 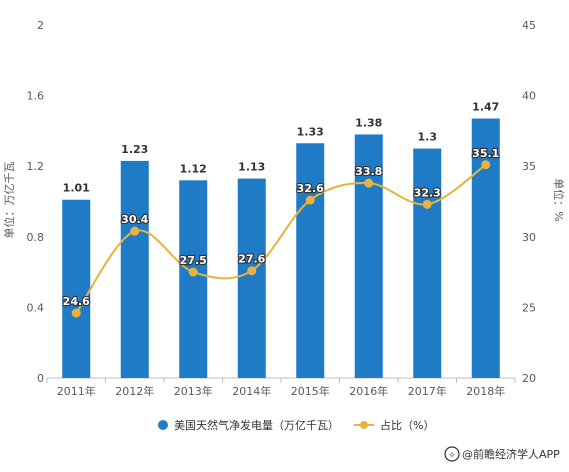 What do you see at coordinates (256, 425) in the screenshot?
I see `legend-bar-label: 美国天然气净发电量（万亿千瓦）` at bounding box center [256, 425].